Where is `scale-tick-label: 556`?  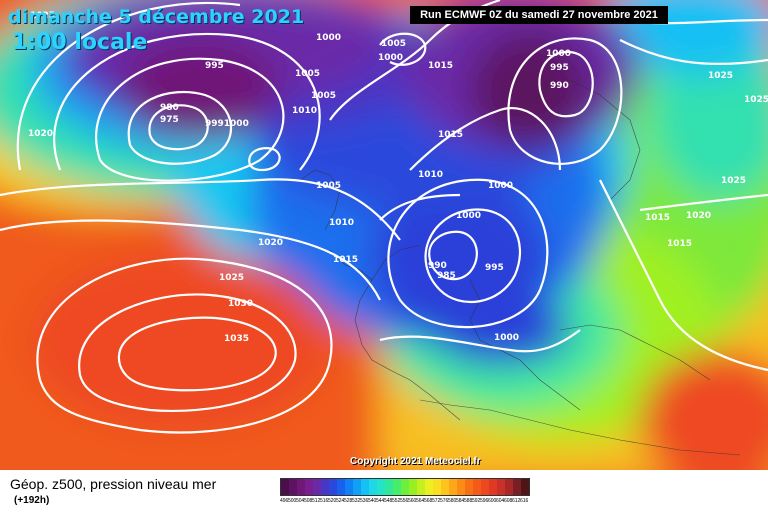 scale-tick-label: 556 is located at coordinates (404, 501).